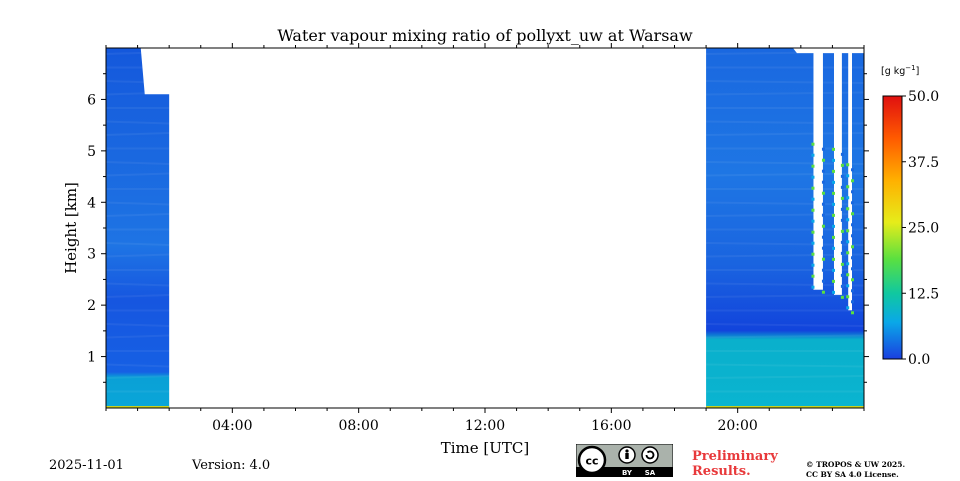  What do you see at coordinates (852, 474) in the screenshot?
I see `copyright-line-2: CC BY SA 4.0 License.` at bounding box center [852, 474].